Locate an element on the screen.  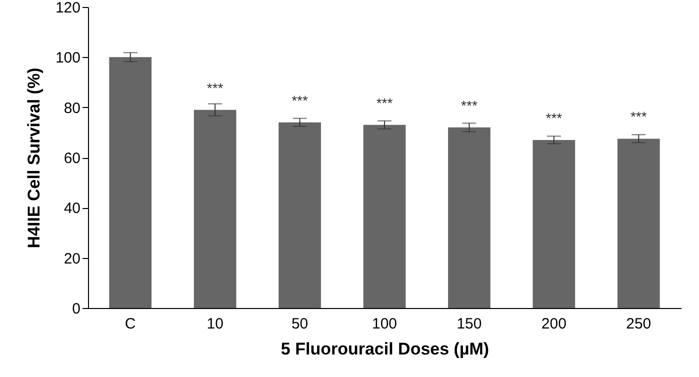
y-tick-label: 20 is located at coordinates (72, 259).